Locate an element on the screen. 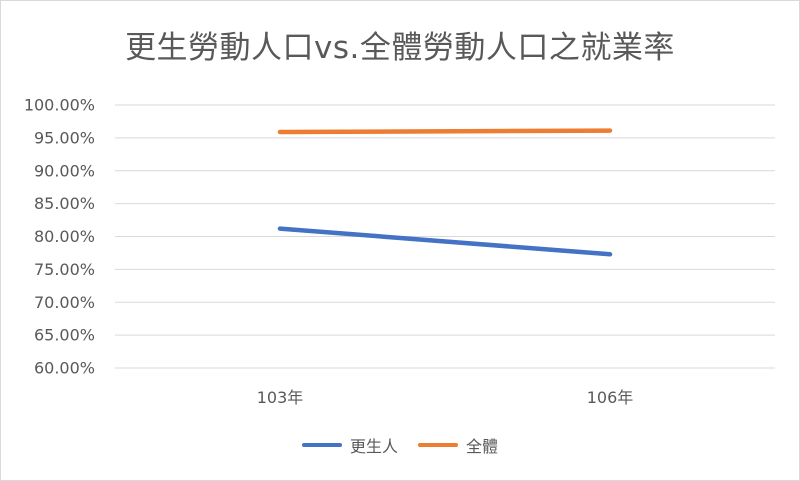 Image resolution: width=800 pixels, height=481 pixels. y-tick-label: 60.00% is located at coordinates (64, 368).